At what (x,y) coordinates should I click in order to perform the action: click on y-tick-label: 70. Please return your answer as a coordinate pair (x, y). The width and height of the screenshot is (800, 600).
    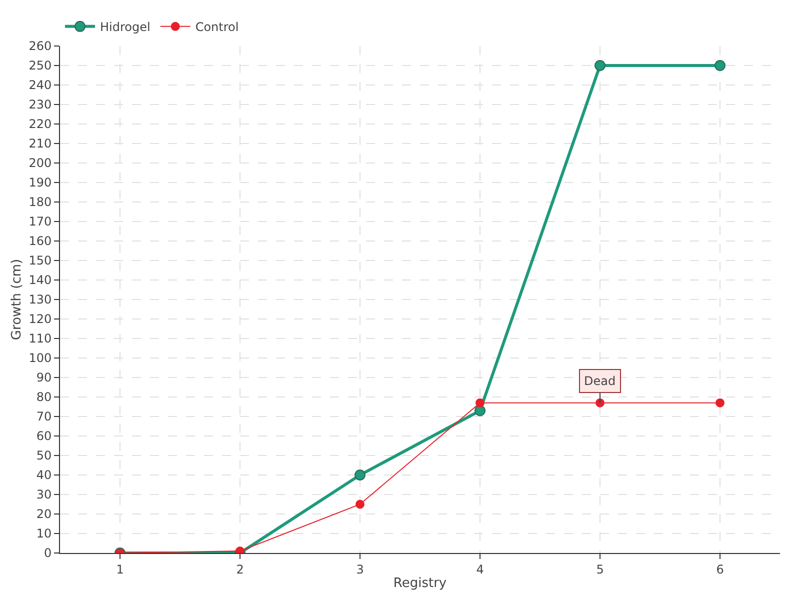
    Looking at the image, I should click on (44, 417).